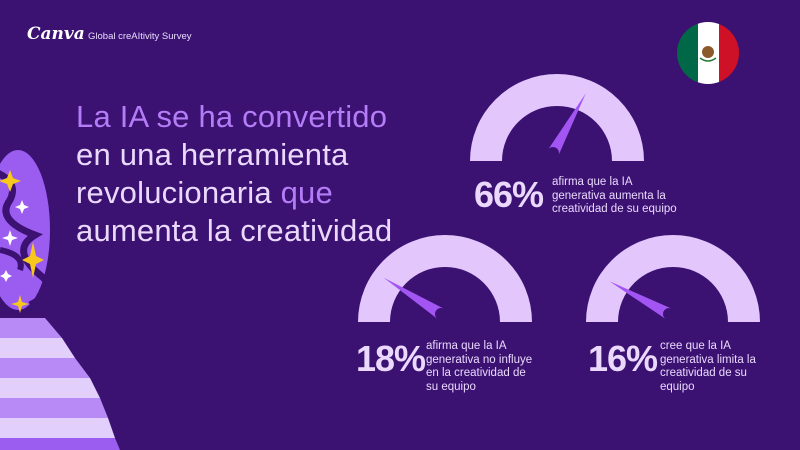 The width and height of the screenshot is (800, 450). Describe the element at coordinates (140, 36) in the screenshot. I see `survey-title: Global creAItivity Survey` at that location.